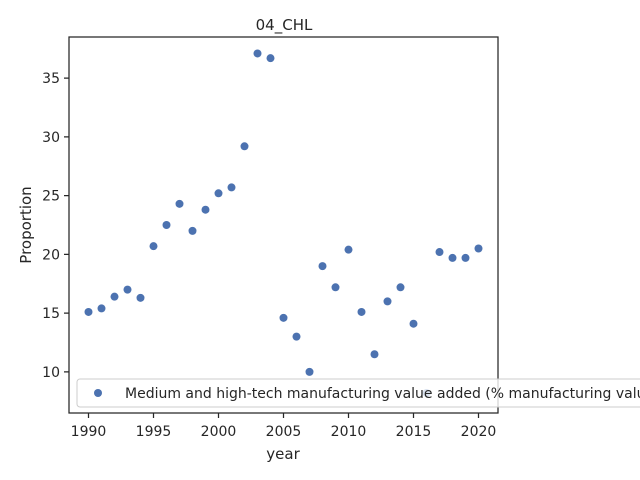 This screenshot has height=480, width=640. What do you see at coordinates (51, 138) in the screenshot?
I see `y-tick-label: 30` at bounding box center [51, 138].